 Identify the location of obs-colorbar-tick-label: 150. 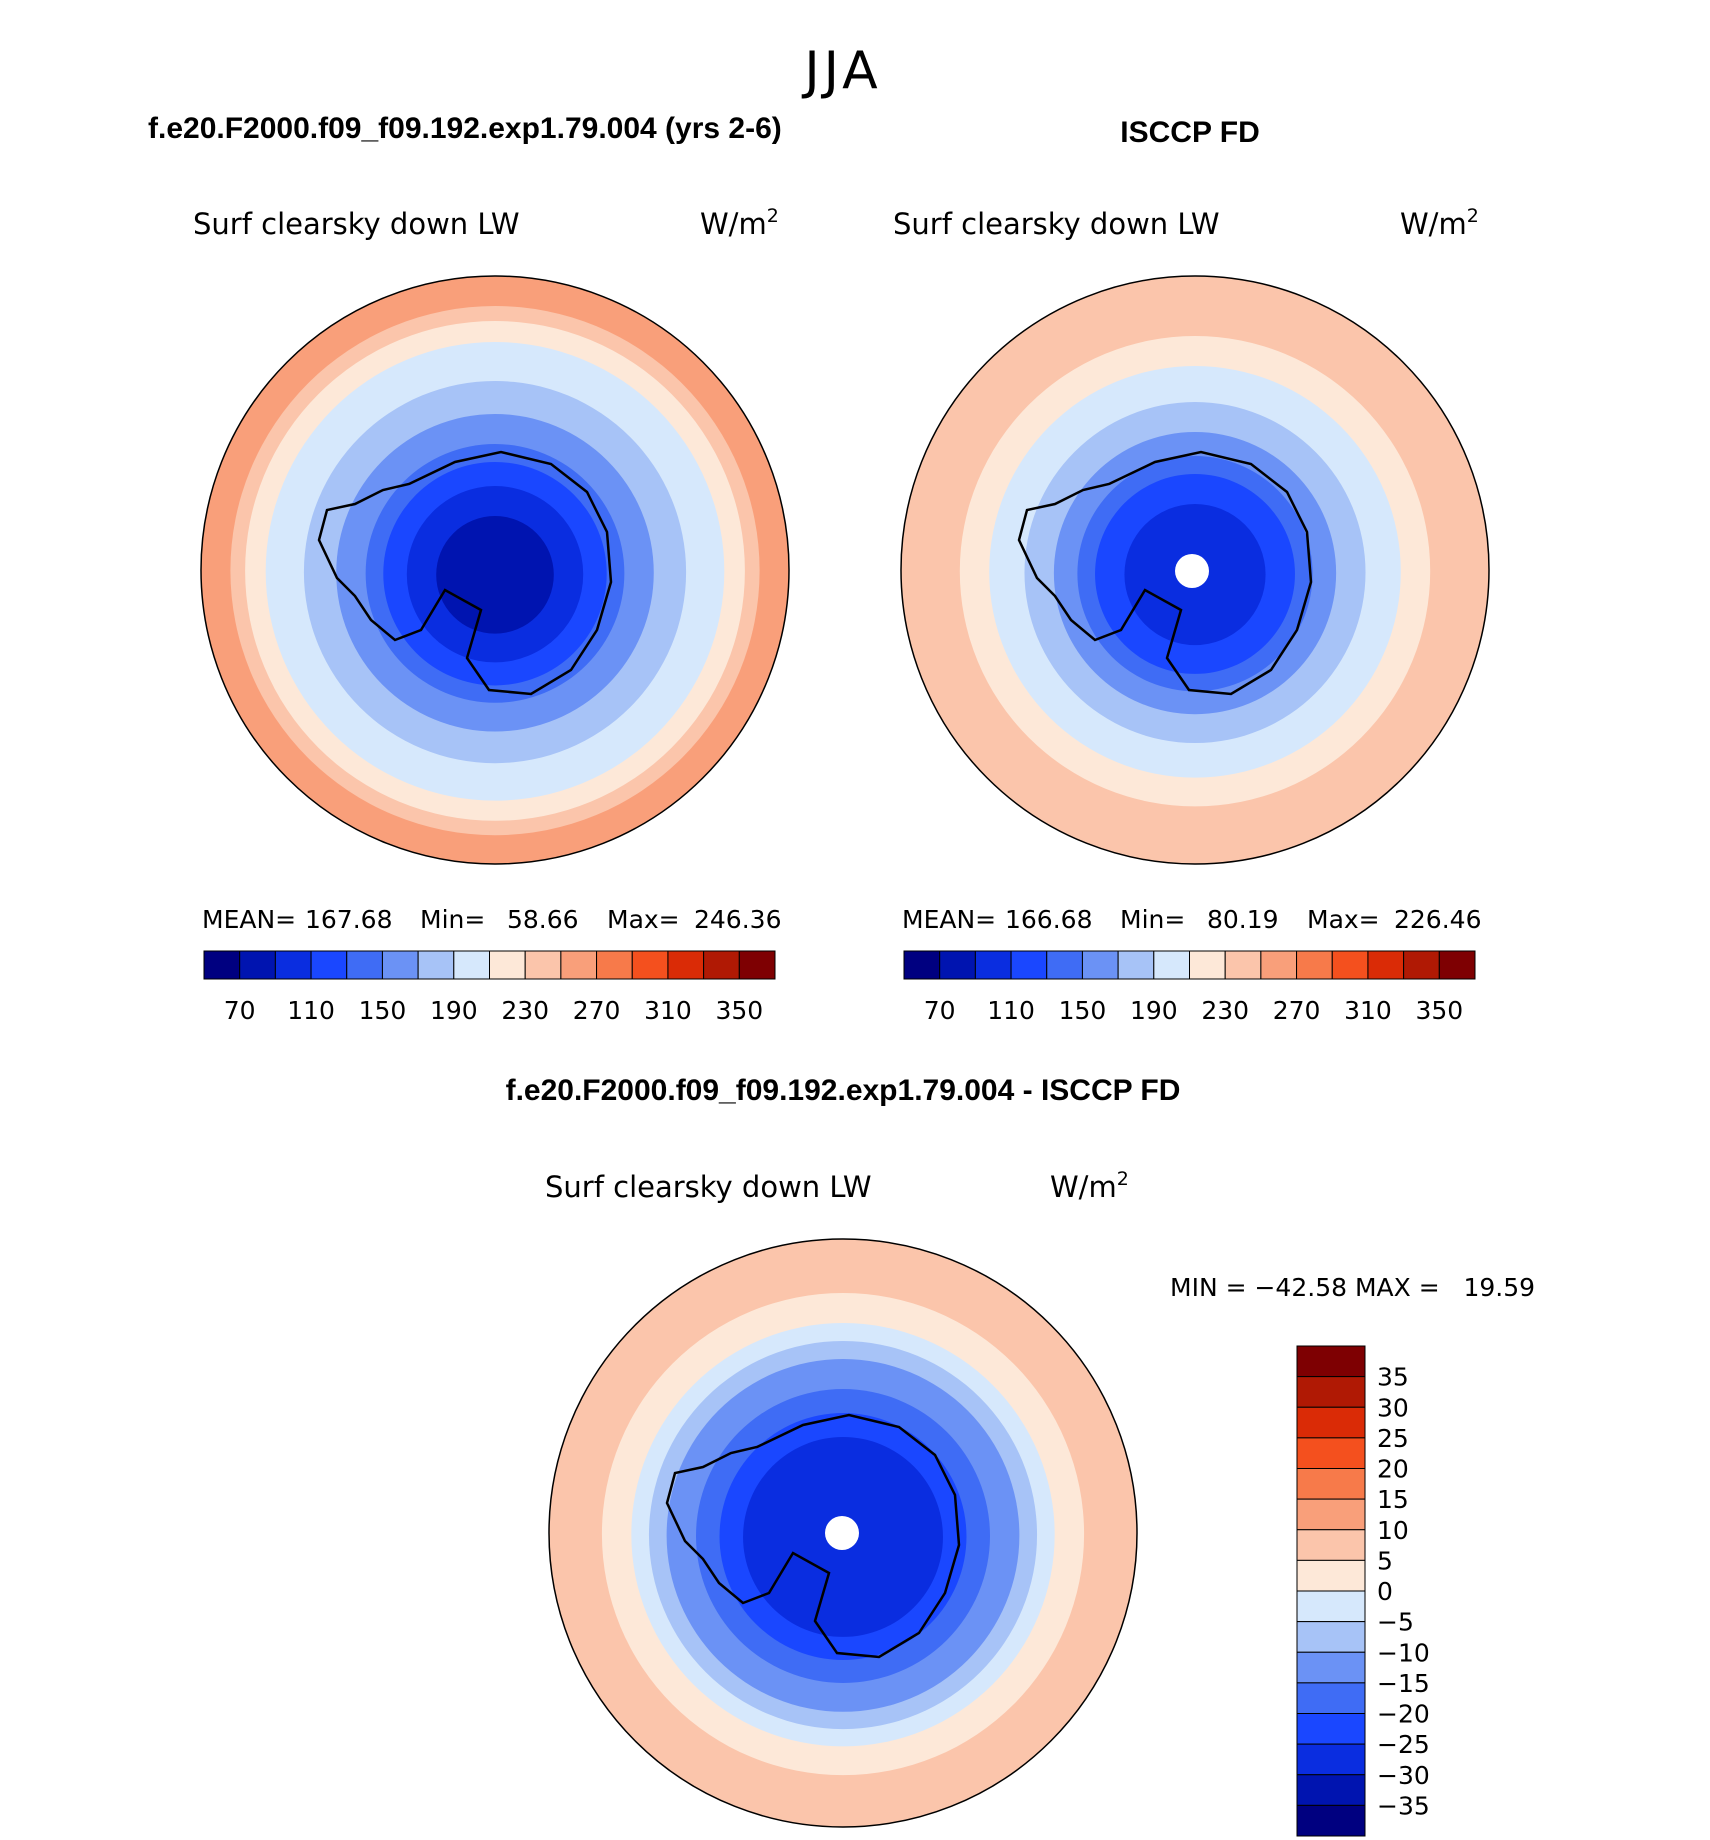
(1083, 1010).